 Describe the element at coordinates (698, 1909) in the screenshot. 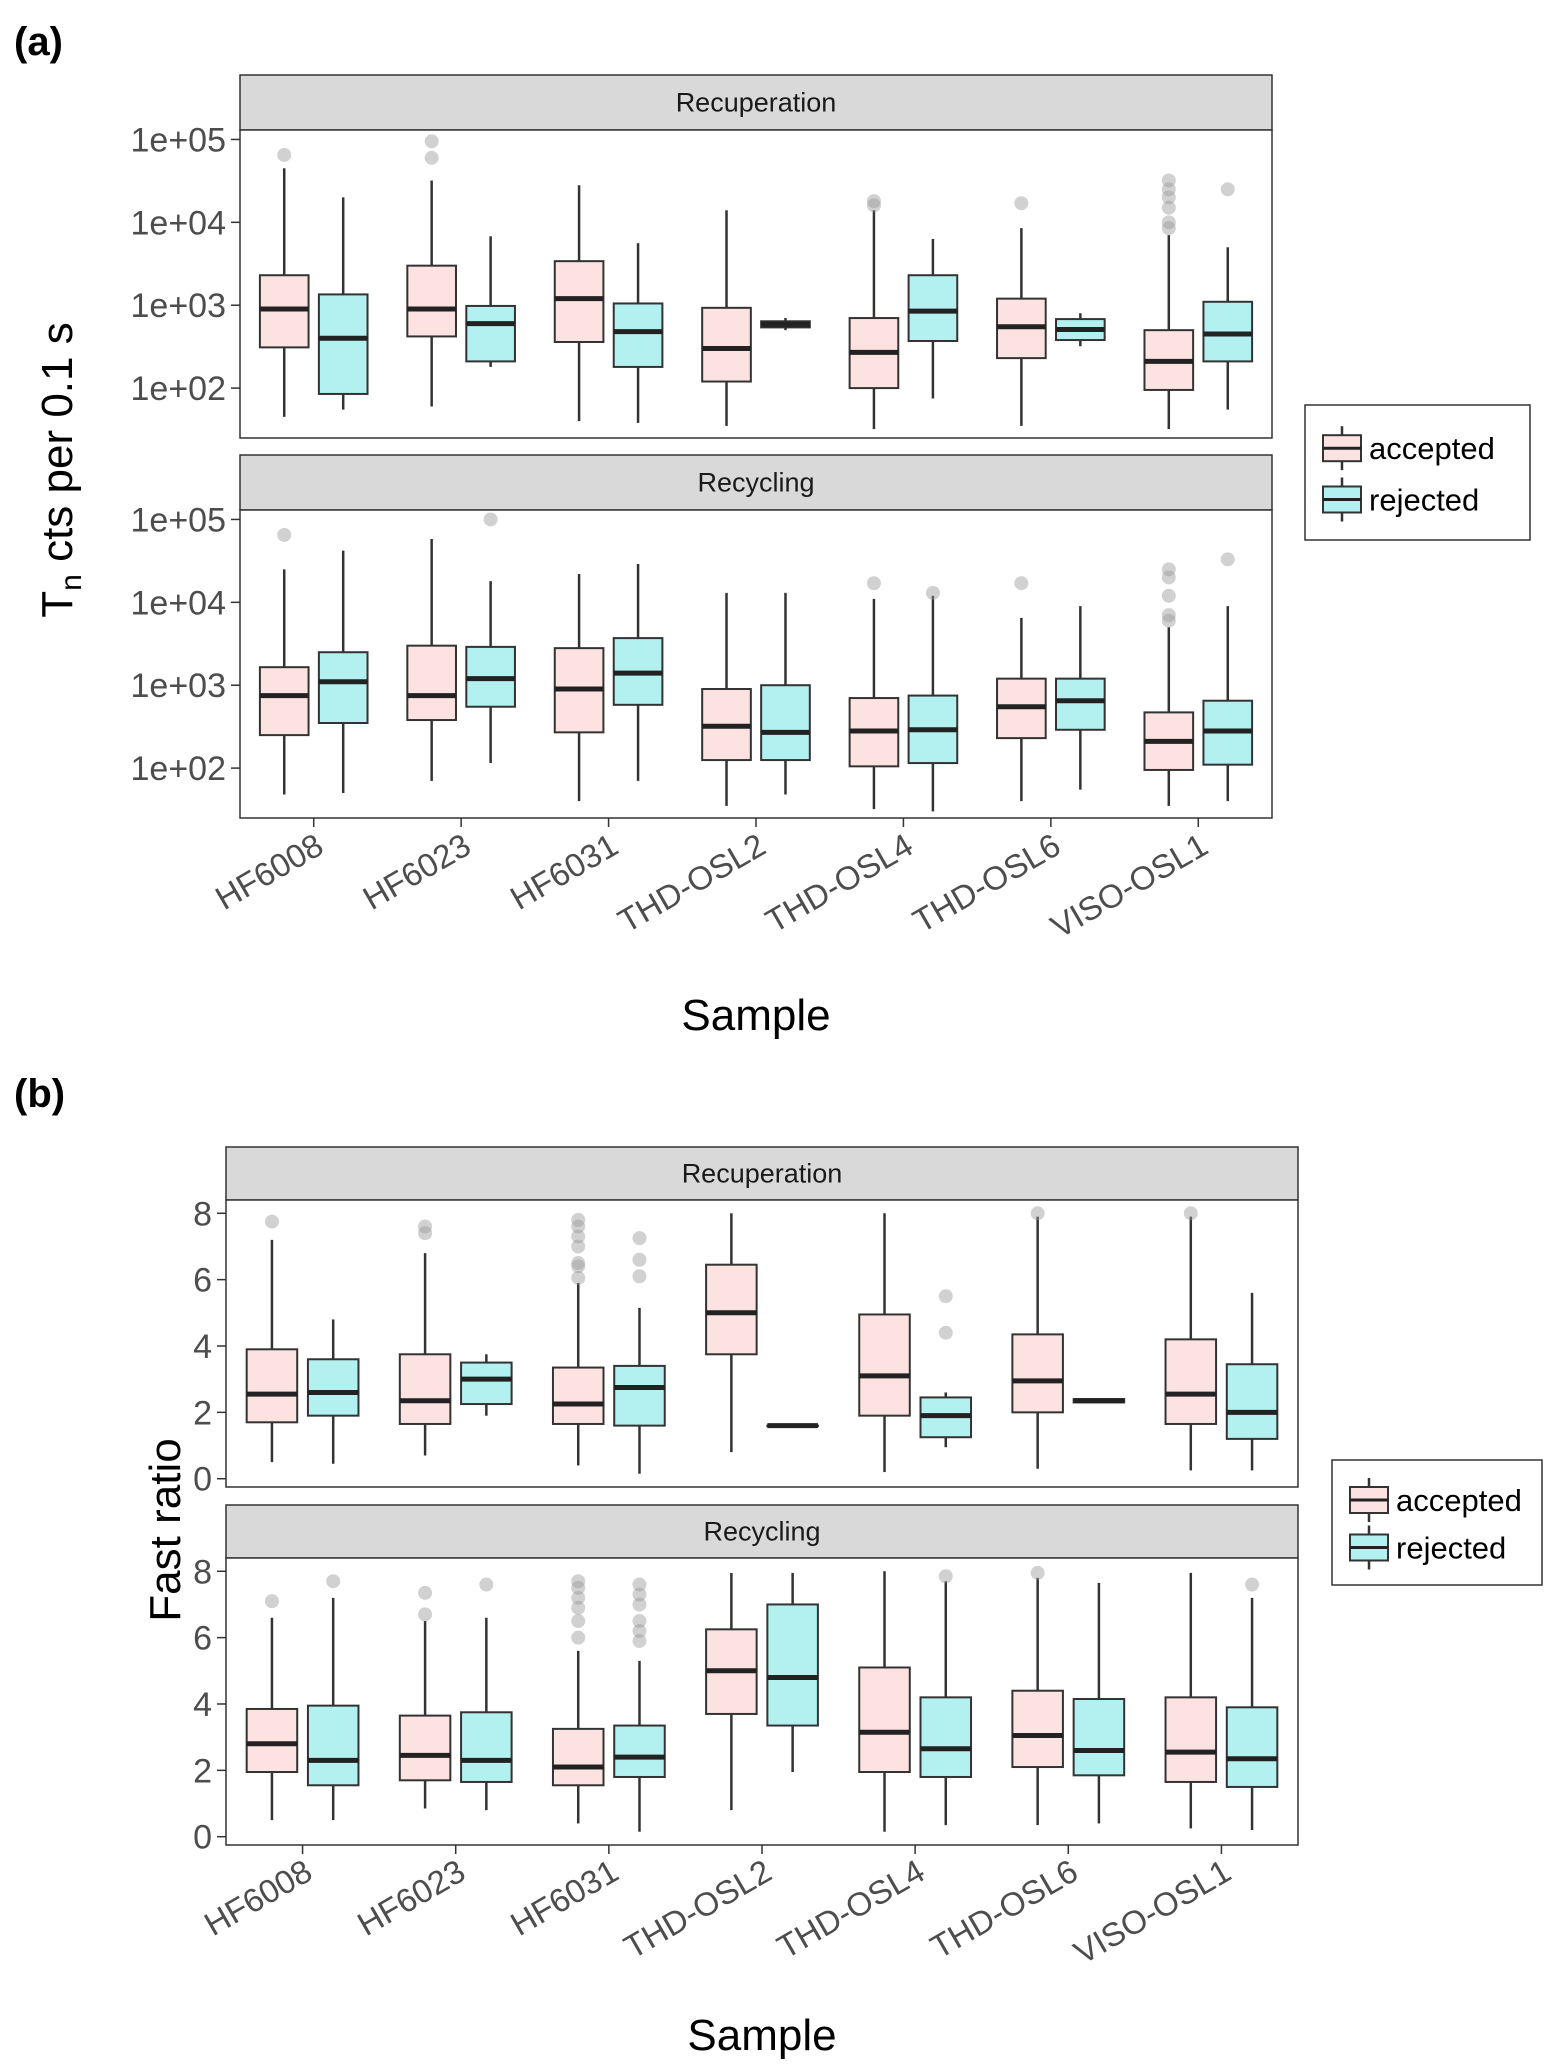

I see `x-tick-label: THD-OSL2` at that location.